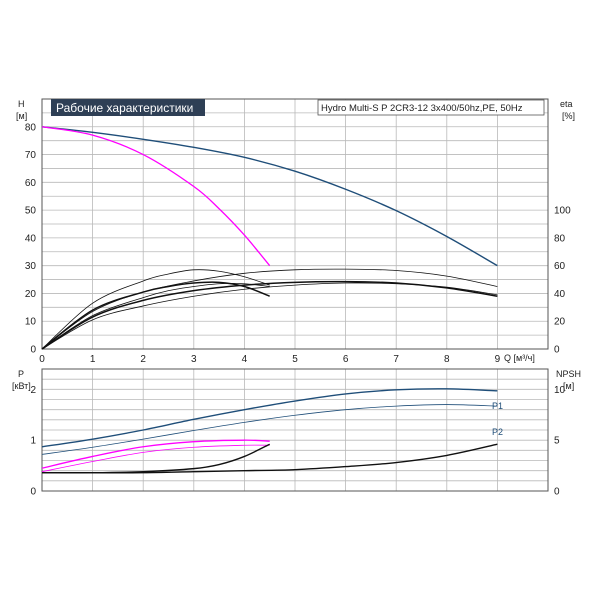 The image size is (600, 605). I want to click on y-unit-h: [м], so click(21, 116).